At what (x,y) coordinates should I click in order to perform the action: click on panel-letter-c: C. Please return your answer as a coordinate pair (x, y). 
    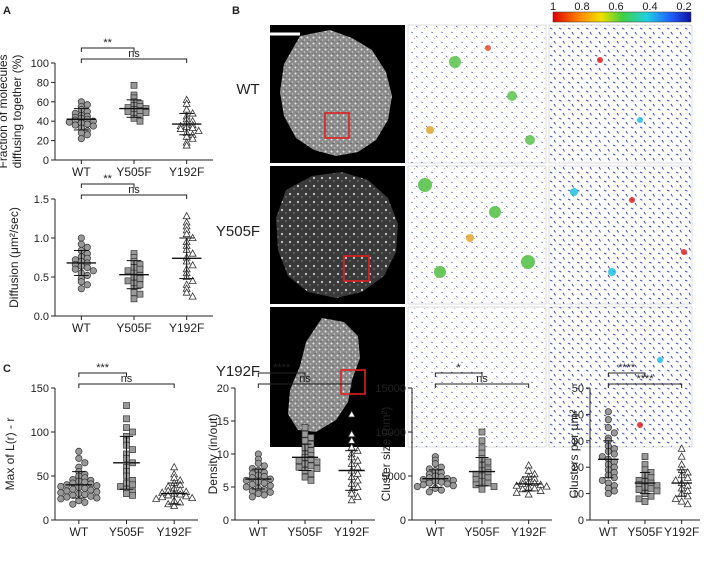
    Looking at the image, I should click on (7, 369).